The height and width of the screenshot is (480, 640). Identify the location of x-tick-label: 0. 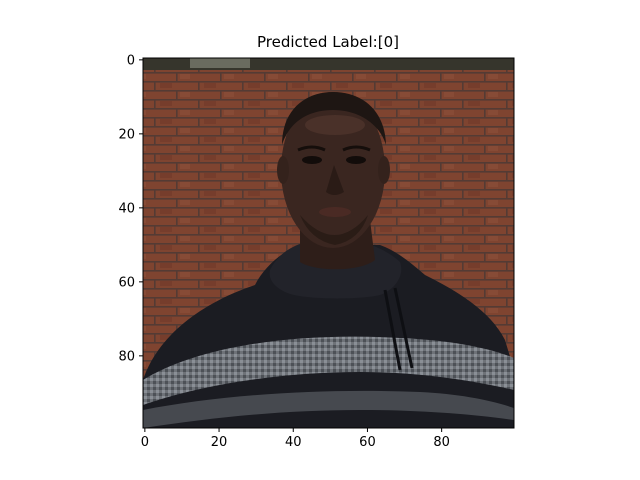
(145, 442).